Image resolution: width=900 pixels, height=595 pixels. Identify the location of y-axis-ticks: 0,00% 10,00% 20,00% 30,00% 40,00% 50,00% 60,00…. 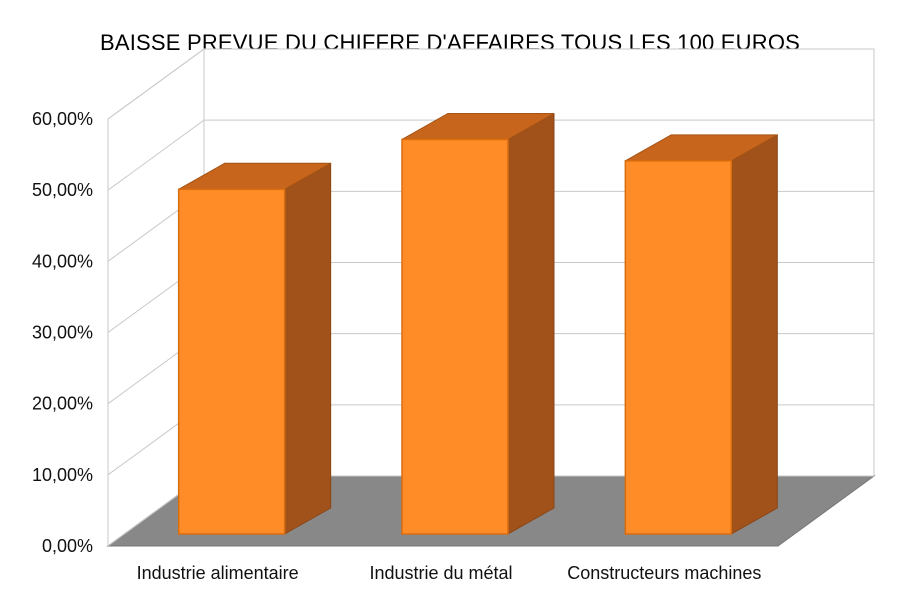
(62, 332).